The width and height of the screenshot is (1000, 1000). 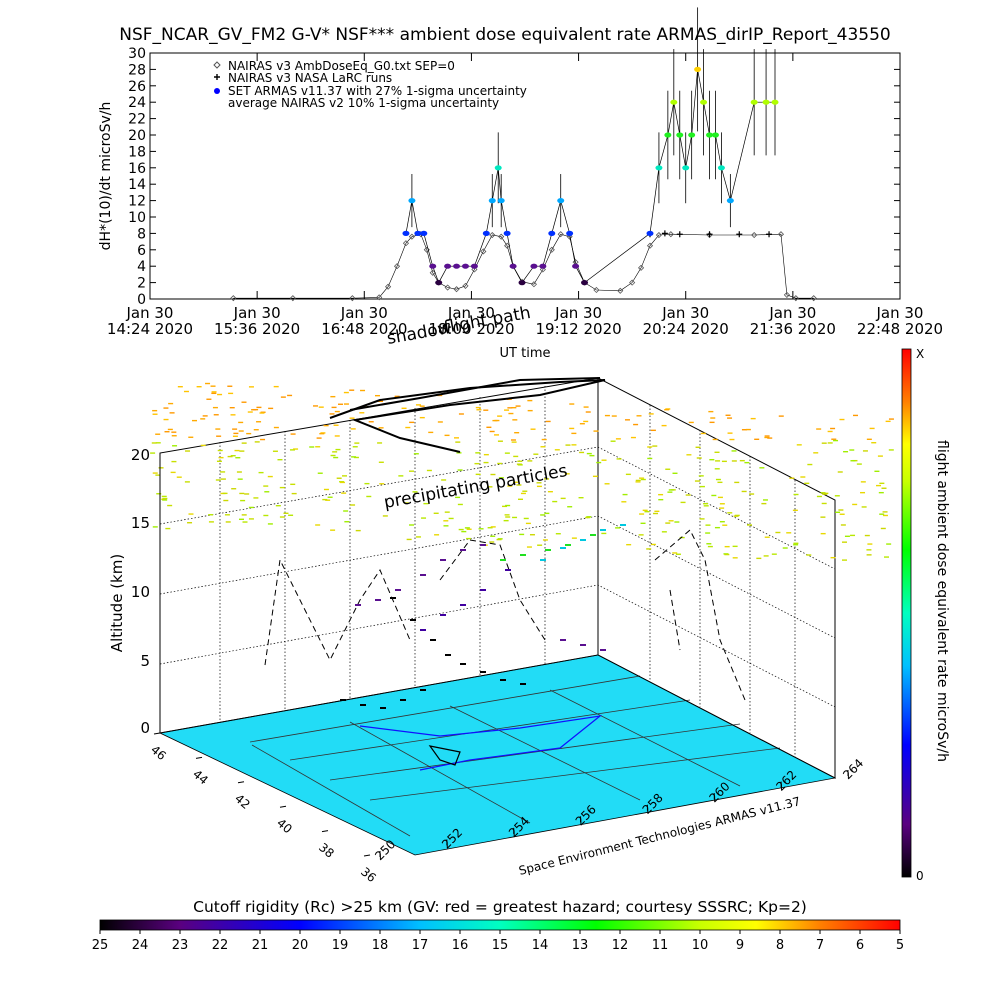 What do you see at coordinates (380, 945) in the screenshot?
I see `rigidity-tick-label: 18` at bounding box center [380, 945].